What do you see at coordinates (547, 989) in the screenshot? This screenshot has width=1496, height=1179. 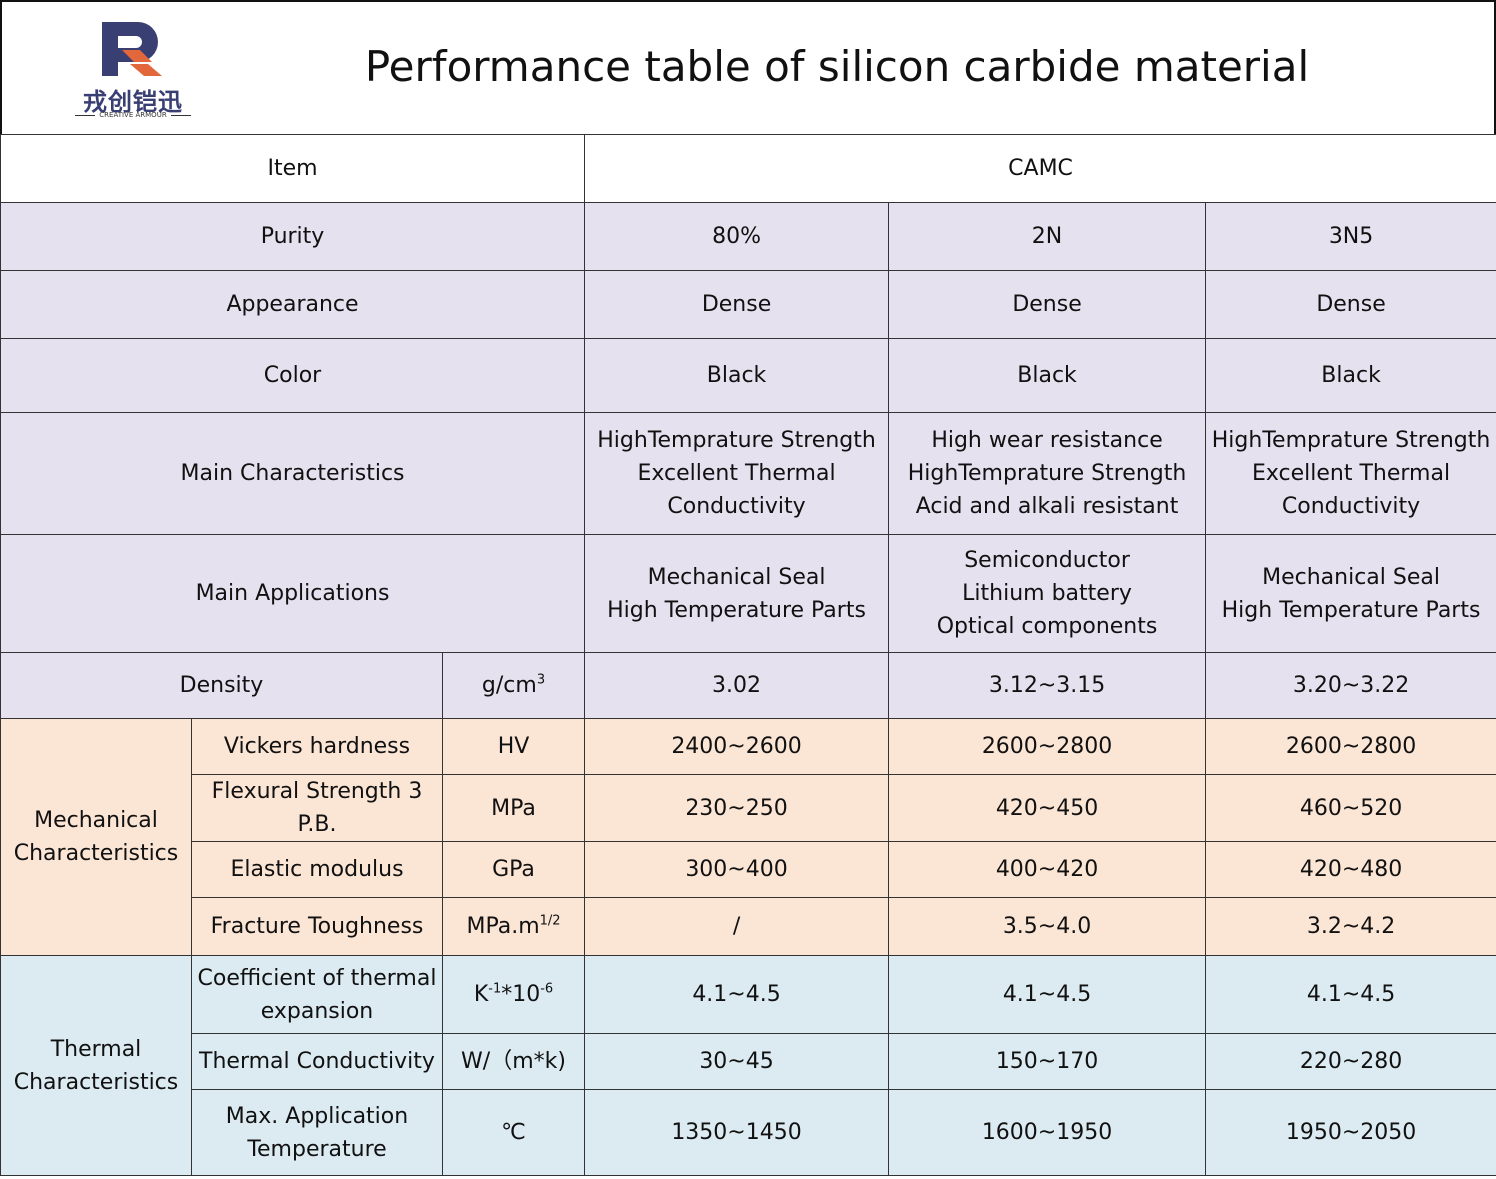 I see `unit-superscript: -6` at bounding box center [547, 989].